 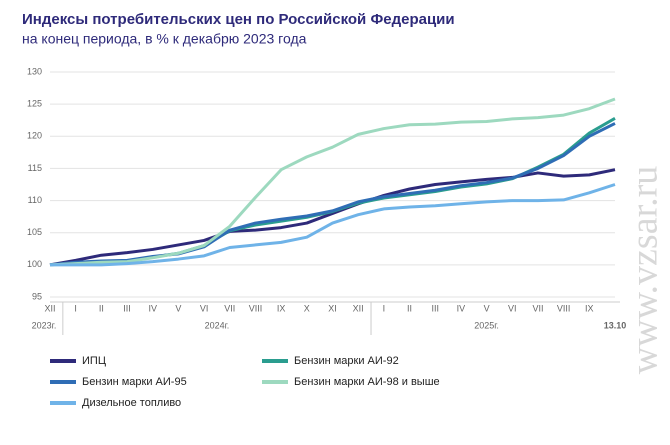 What do you see at coordinates (34, 104) in the screenshot?
I see `y-tick-label: 125` at bounding box center [34, 104].